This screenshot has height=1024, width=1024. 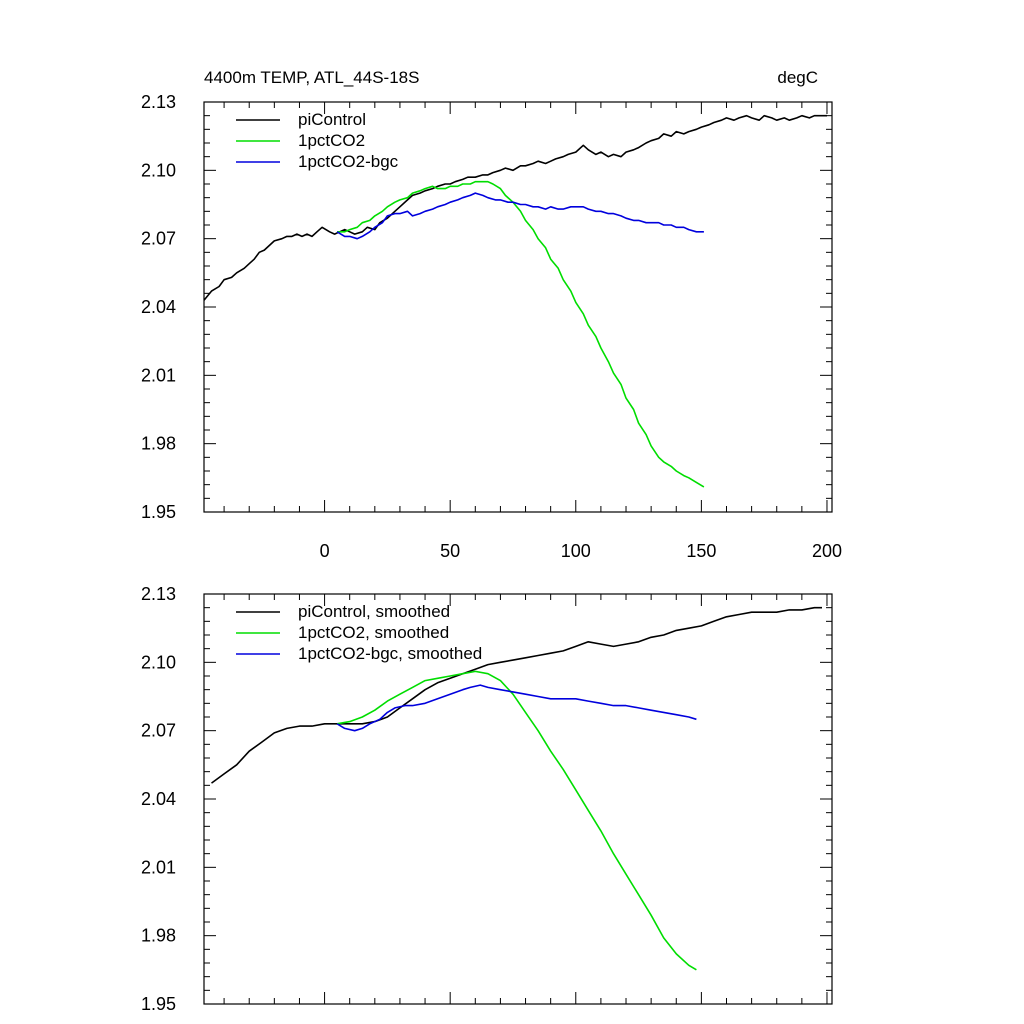 What do you see at coordinates (576, 551) in the screenshot?
I see `x-tick-label: 100` at bounding box center [576, 551].